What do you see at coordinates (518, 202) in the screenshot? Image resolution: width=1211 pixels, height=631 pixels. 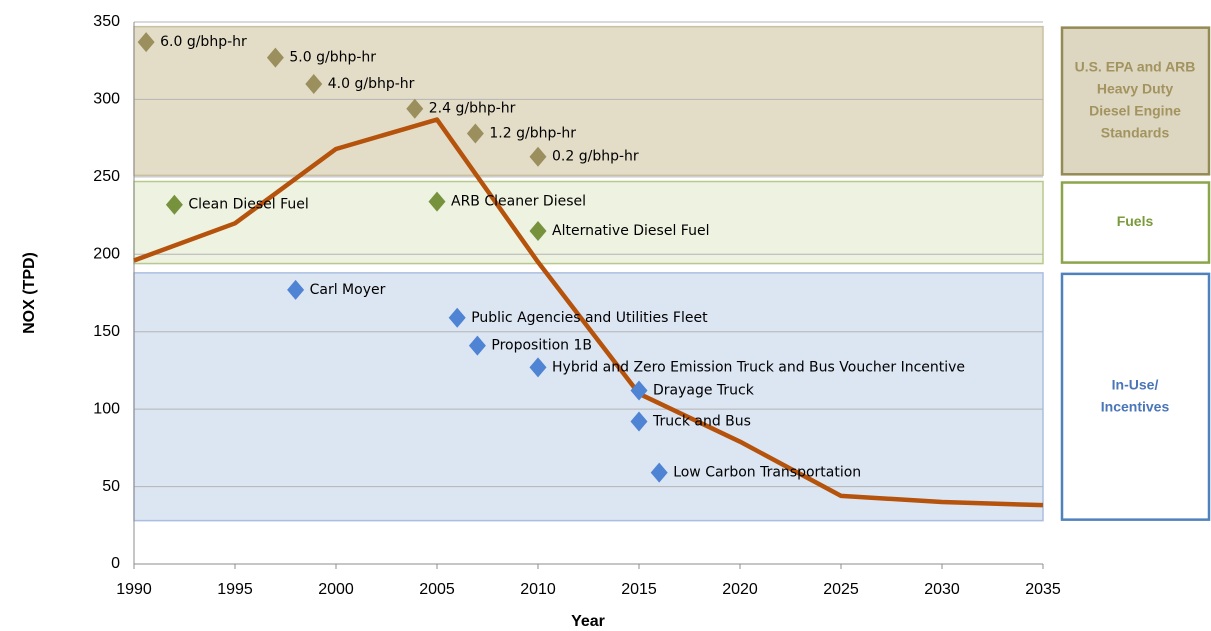 I see `marker-label: ARB Cleaner Diesel` at bounding box center [518, 202].